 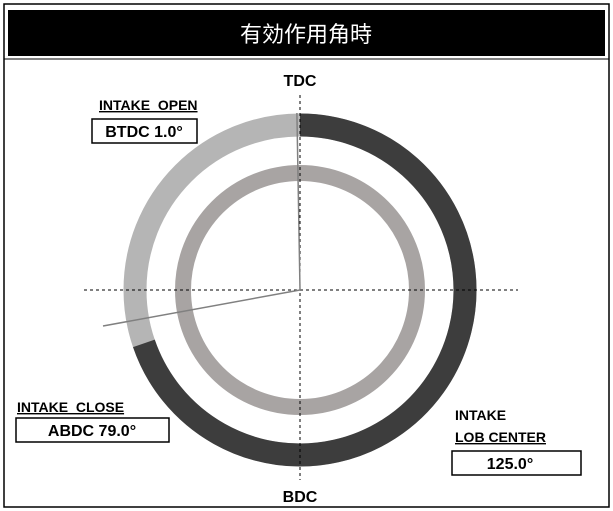 What do you see at coordinates (300, 81) in the screenshot?
I see `tdc-label: TDC` at bounding box center [300, 81].